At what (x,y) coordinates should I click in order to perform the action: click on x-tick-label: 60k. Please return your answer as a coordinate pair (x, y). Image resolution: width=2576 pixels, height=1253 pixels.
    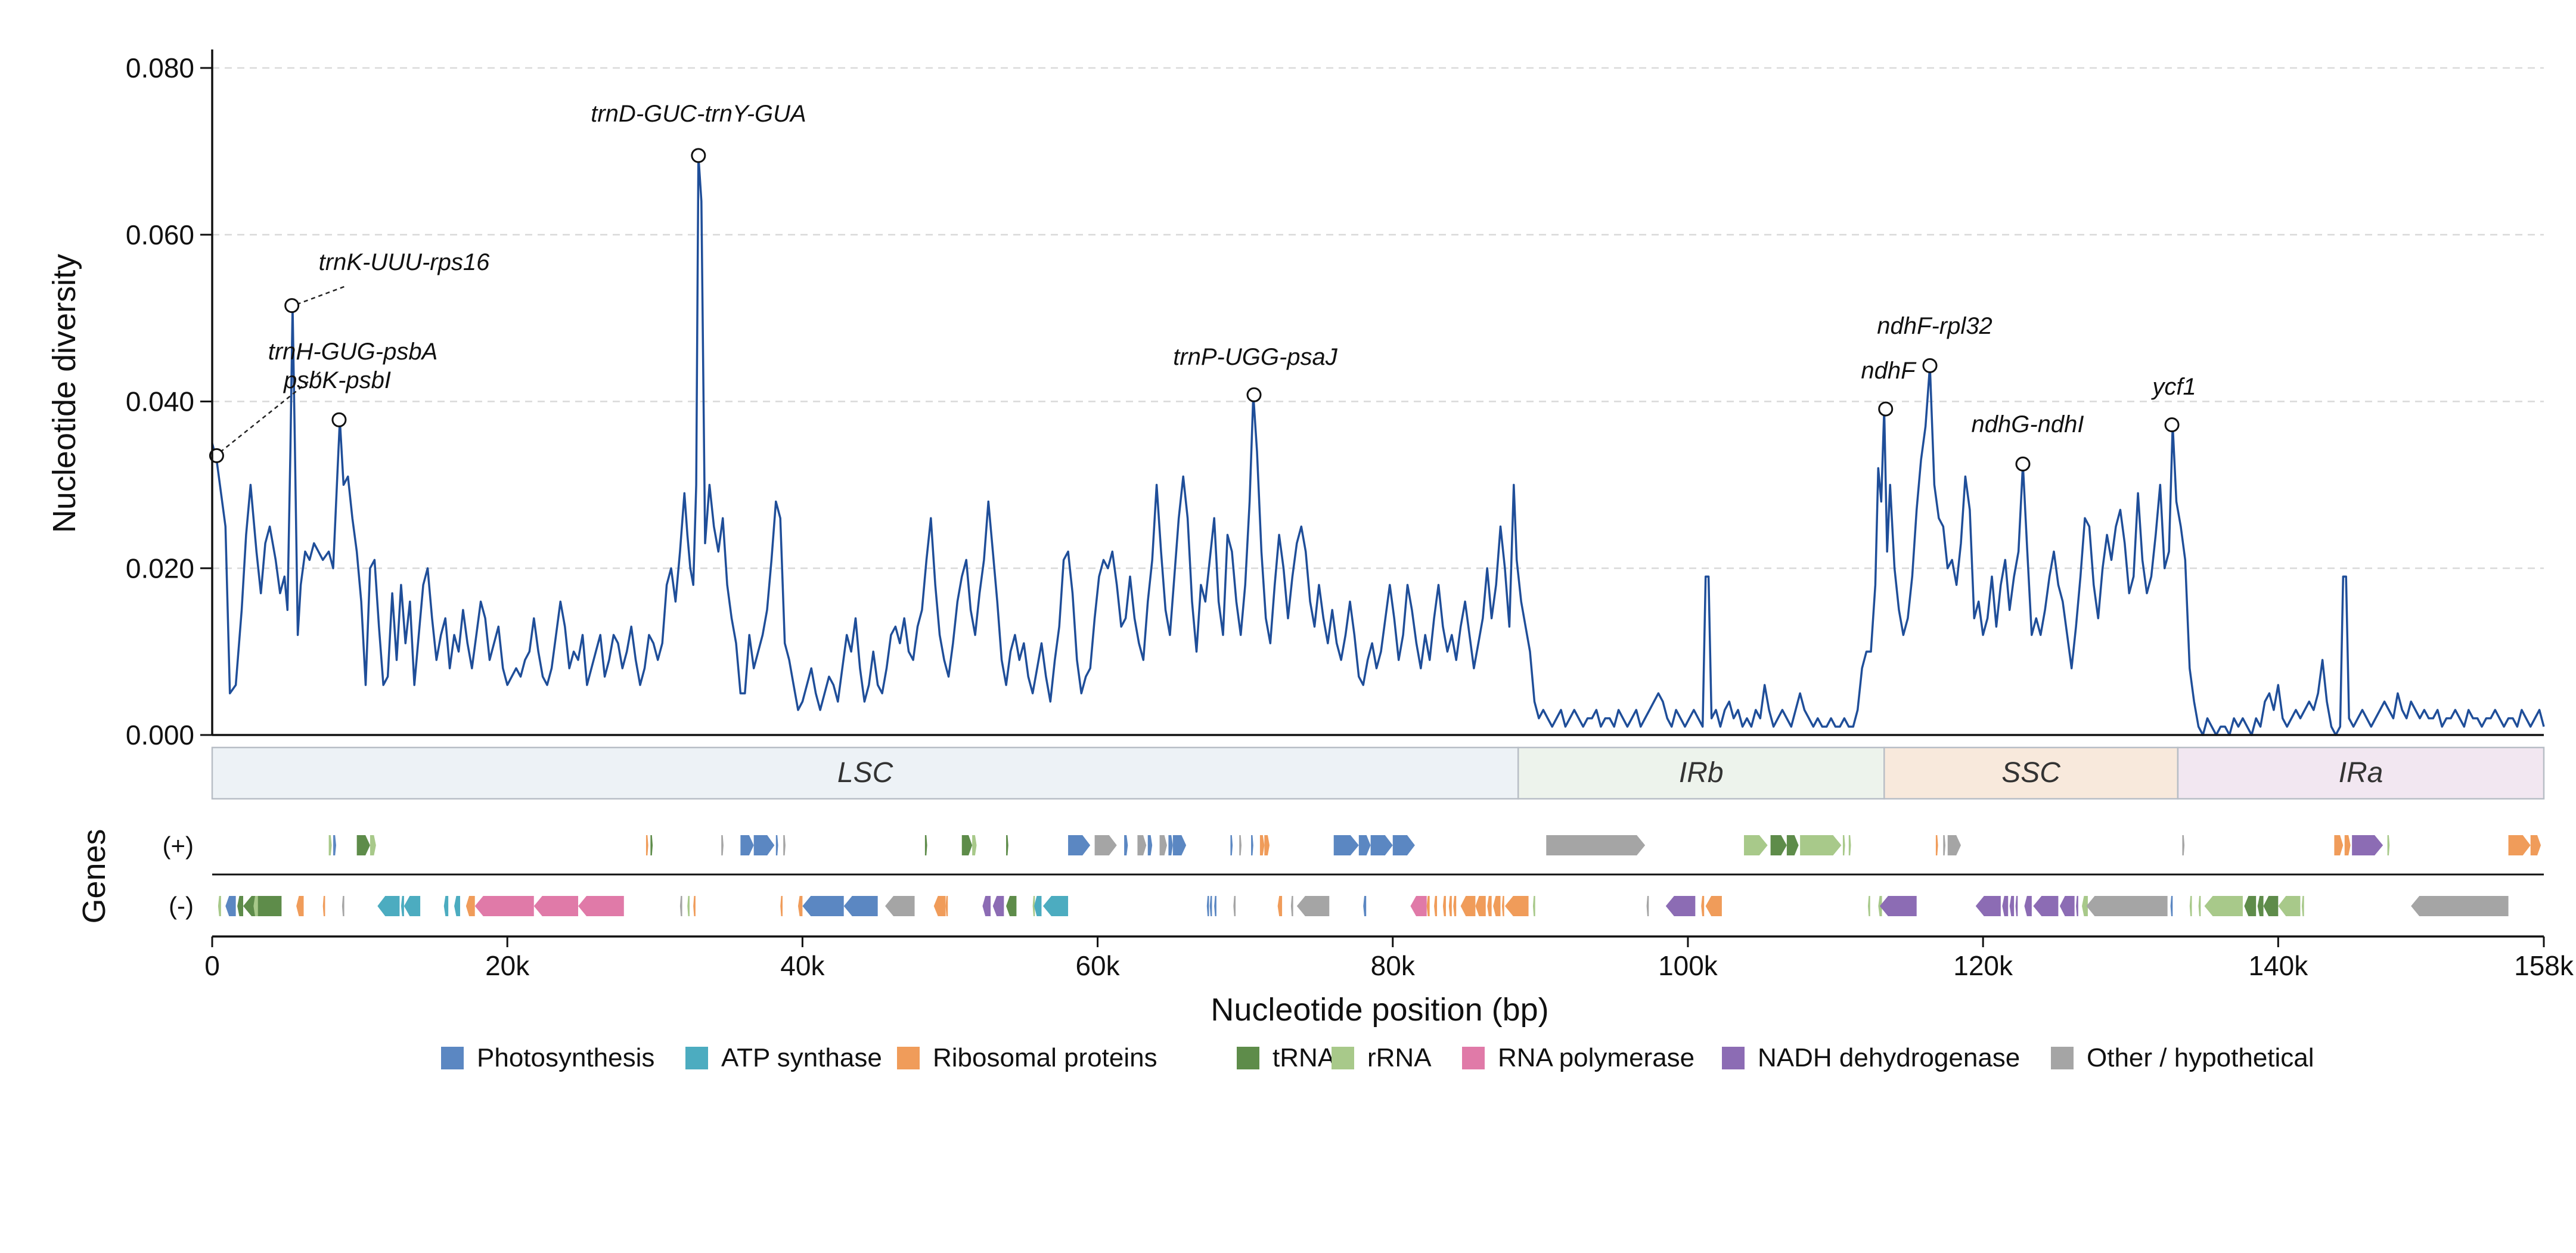
    Looking at the image, I should click on (1098, 965).